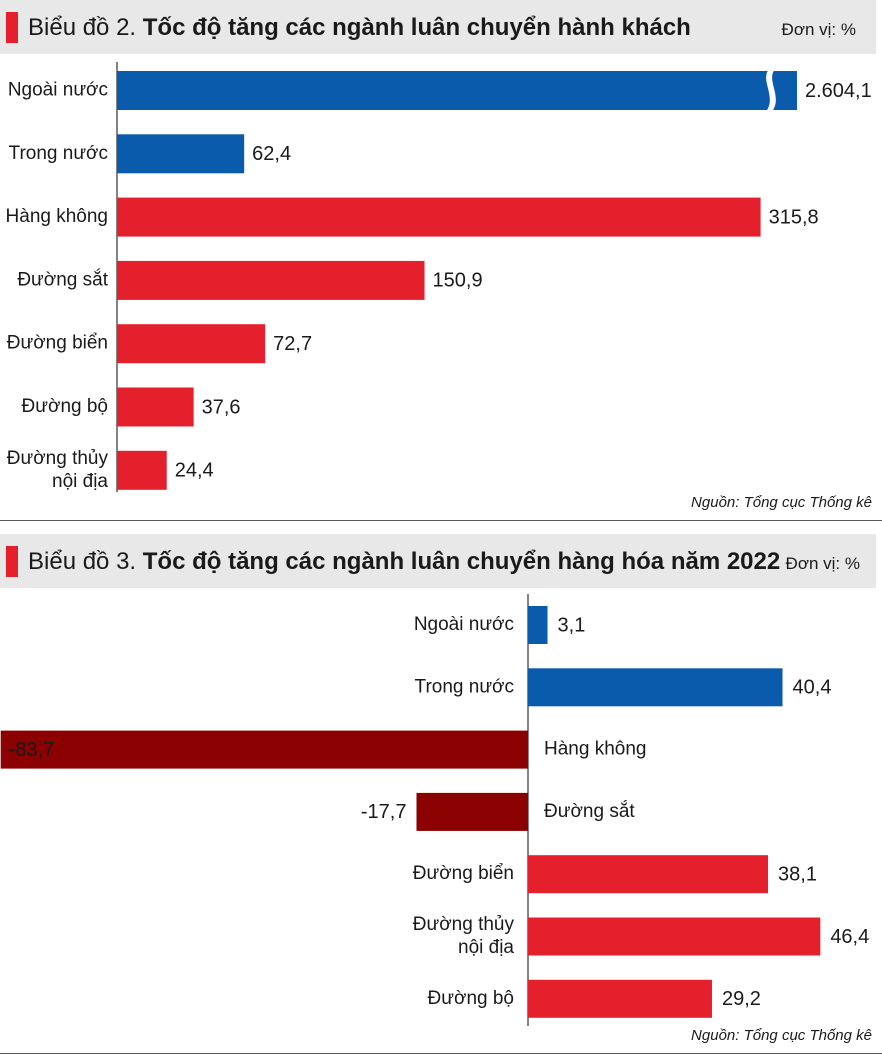  I want to click on data-label: 150,9, so click(458, 281).